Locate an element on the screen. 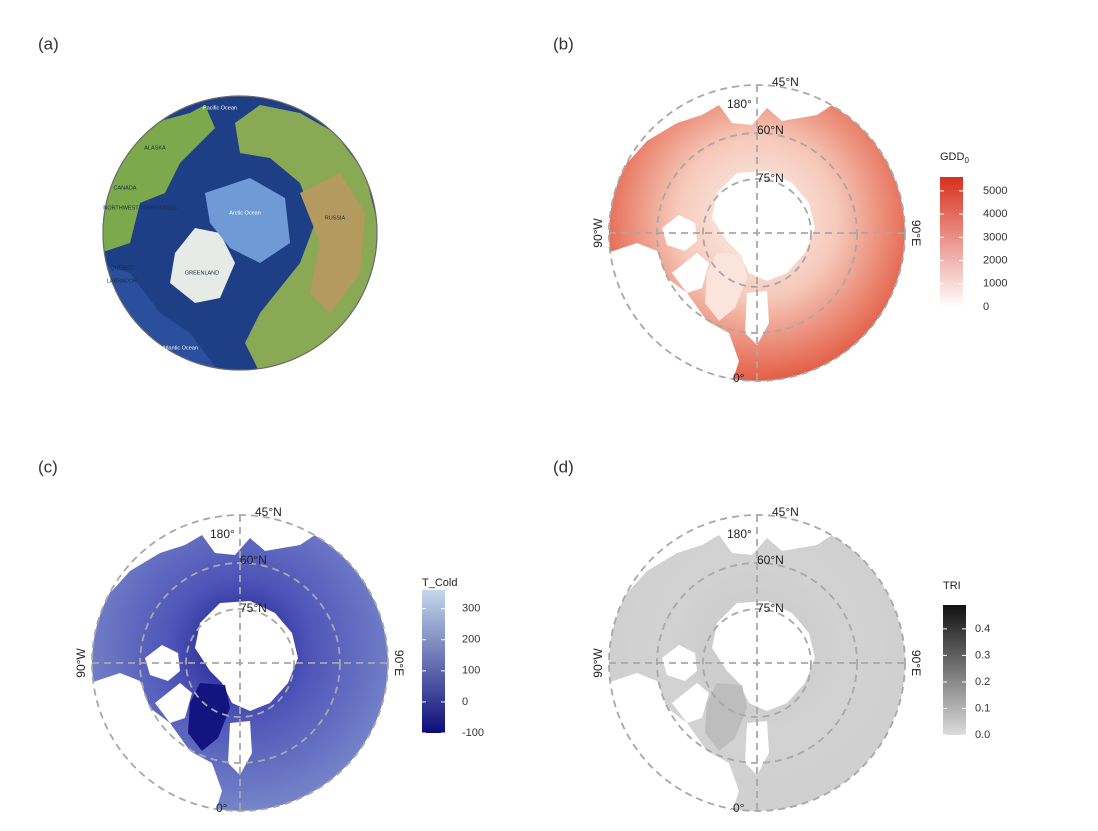  legend-title: GDD0 is located at coordinates (954, 158).